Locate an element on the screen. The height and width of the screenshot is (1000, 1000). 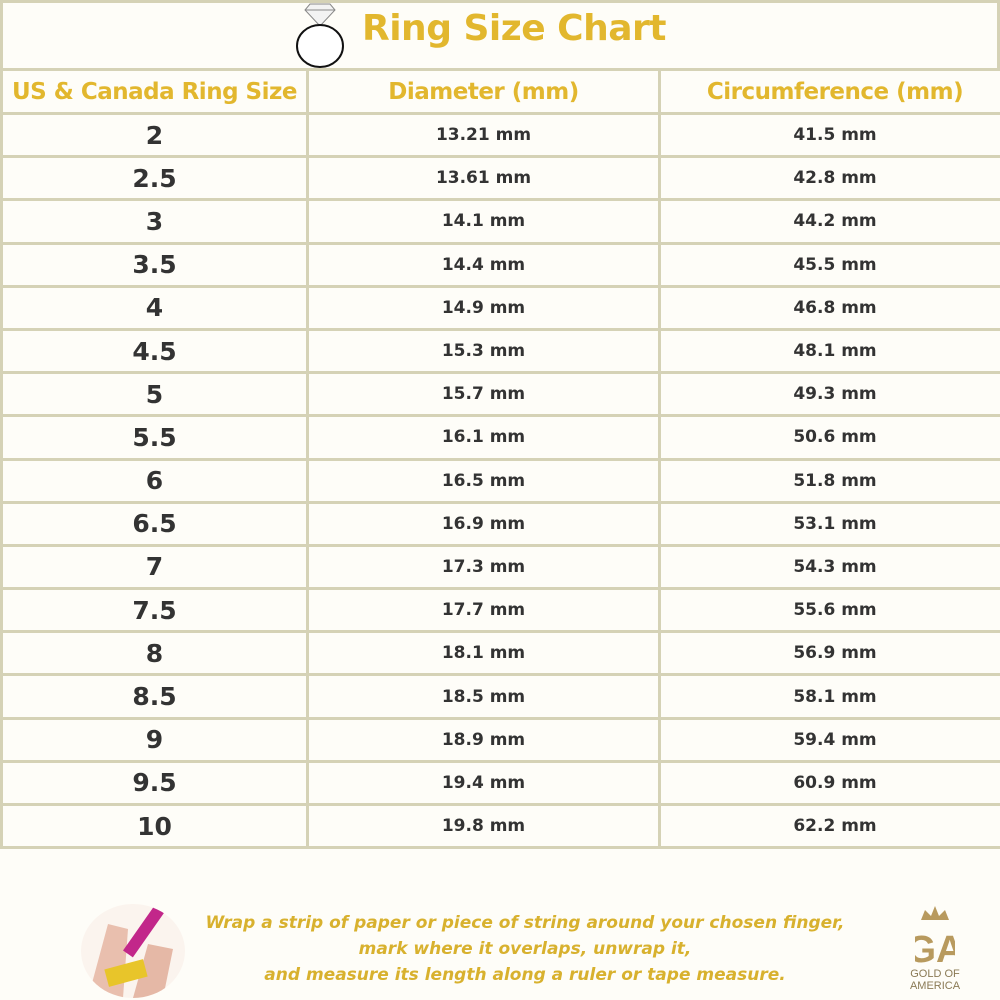
circumference-cell: 48.1 mm is located at coordinates (829, 351).